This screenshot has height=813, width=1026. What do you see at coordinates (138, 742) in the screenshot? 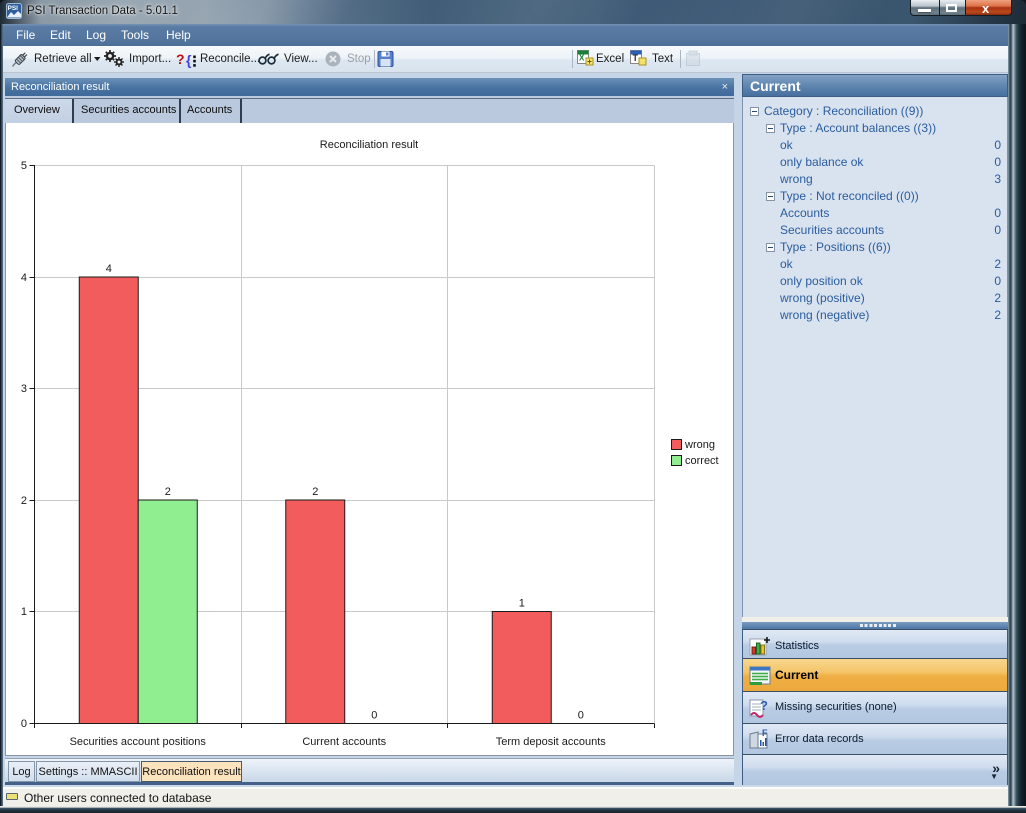
I see `svg-text: Securities account positions` at bounding box center [138, 742].